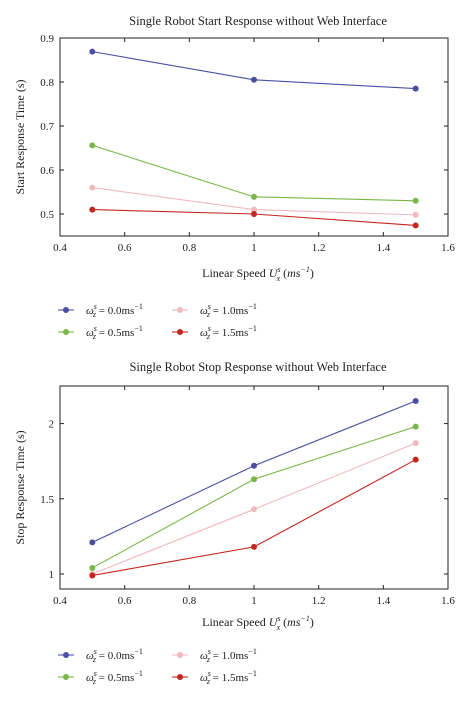 The width and height of the screenshot is (474, 705). What do you see at coordinates (228, 310) in the screenshot?
I see `start-legend-label: ωs z = 1.0ms−1` at bounding box center [228, 310].